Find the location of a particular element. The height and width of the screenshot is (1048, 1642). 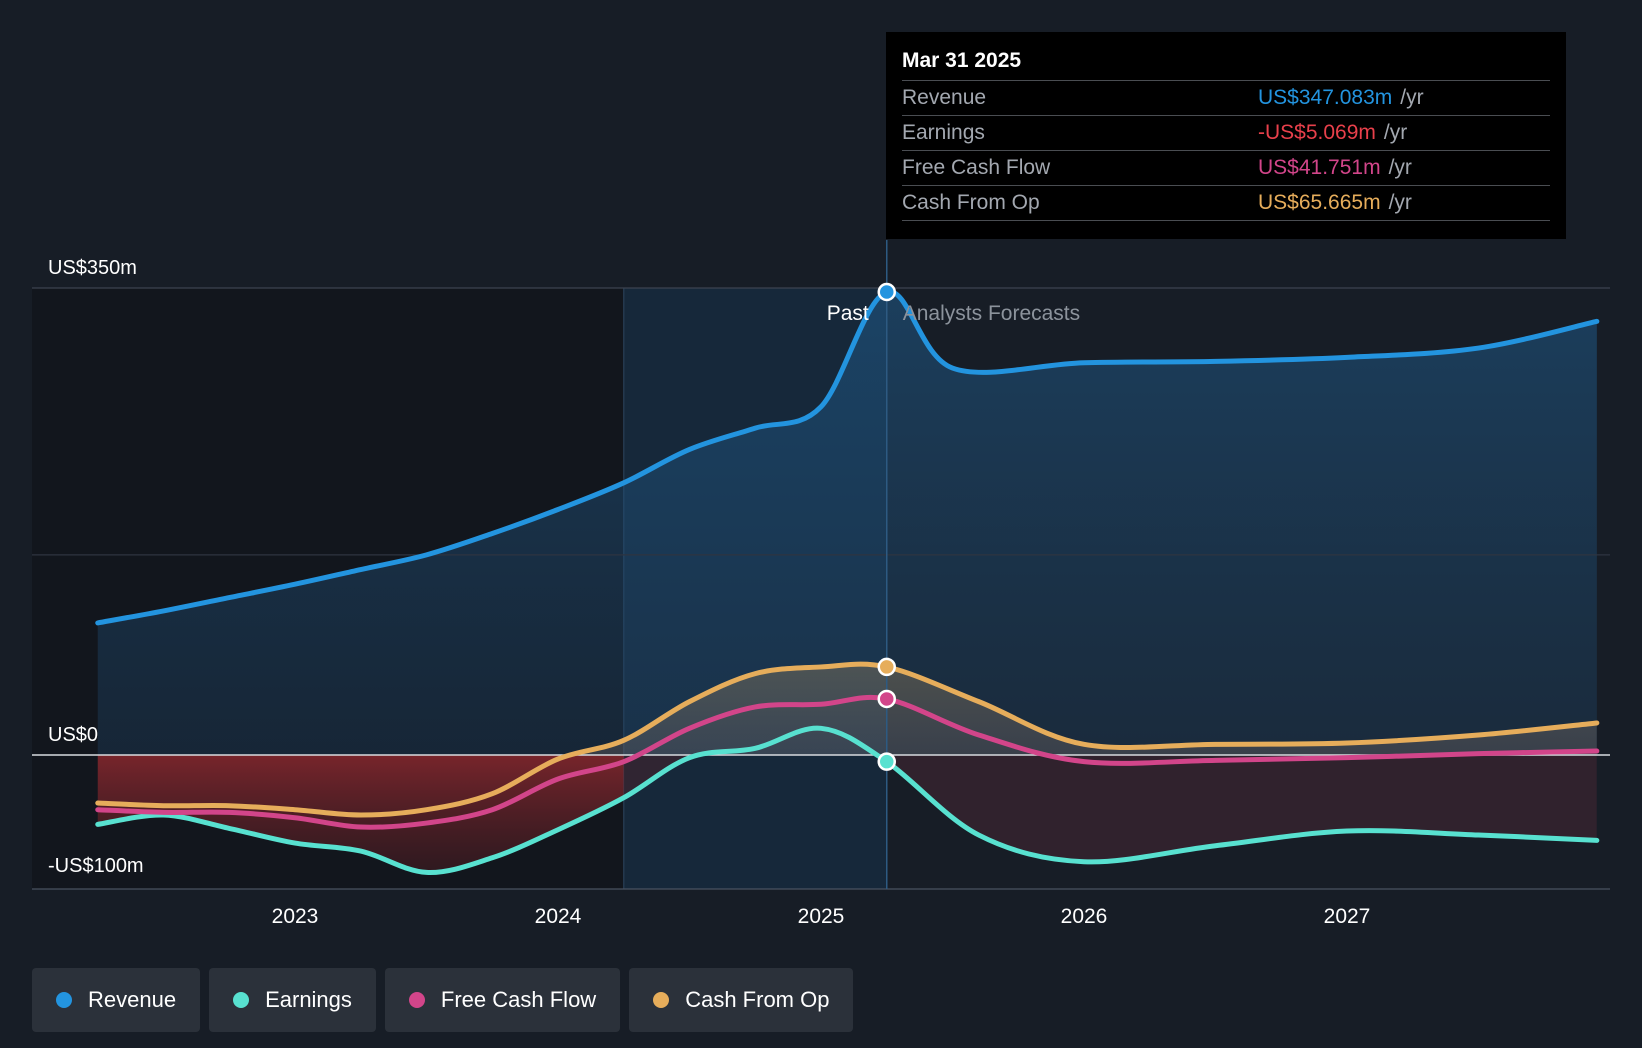

cash-from-op-line is located at coordinates (847, 739).